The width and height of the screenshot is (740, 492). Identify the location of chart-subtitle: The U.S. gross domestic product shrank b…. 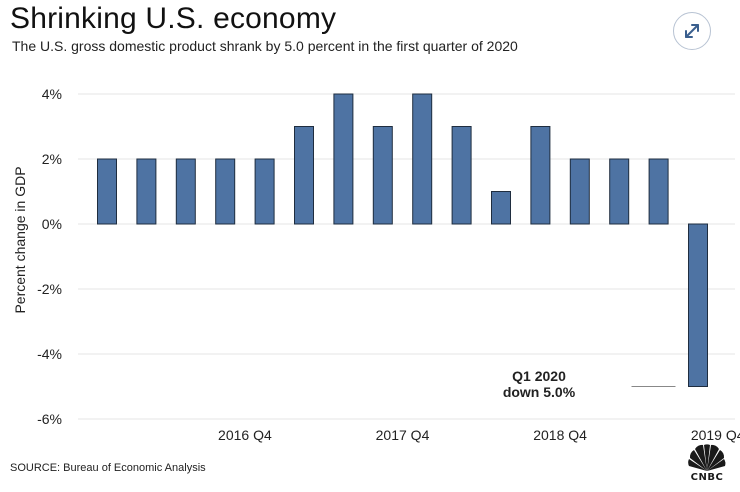
(265, 46).